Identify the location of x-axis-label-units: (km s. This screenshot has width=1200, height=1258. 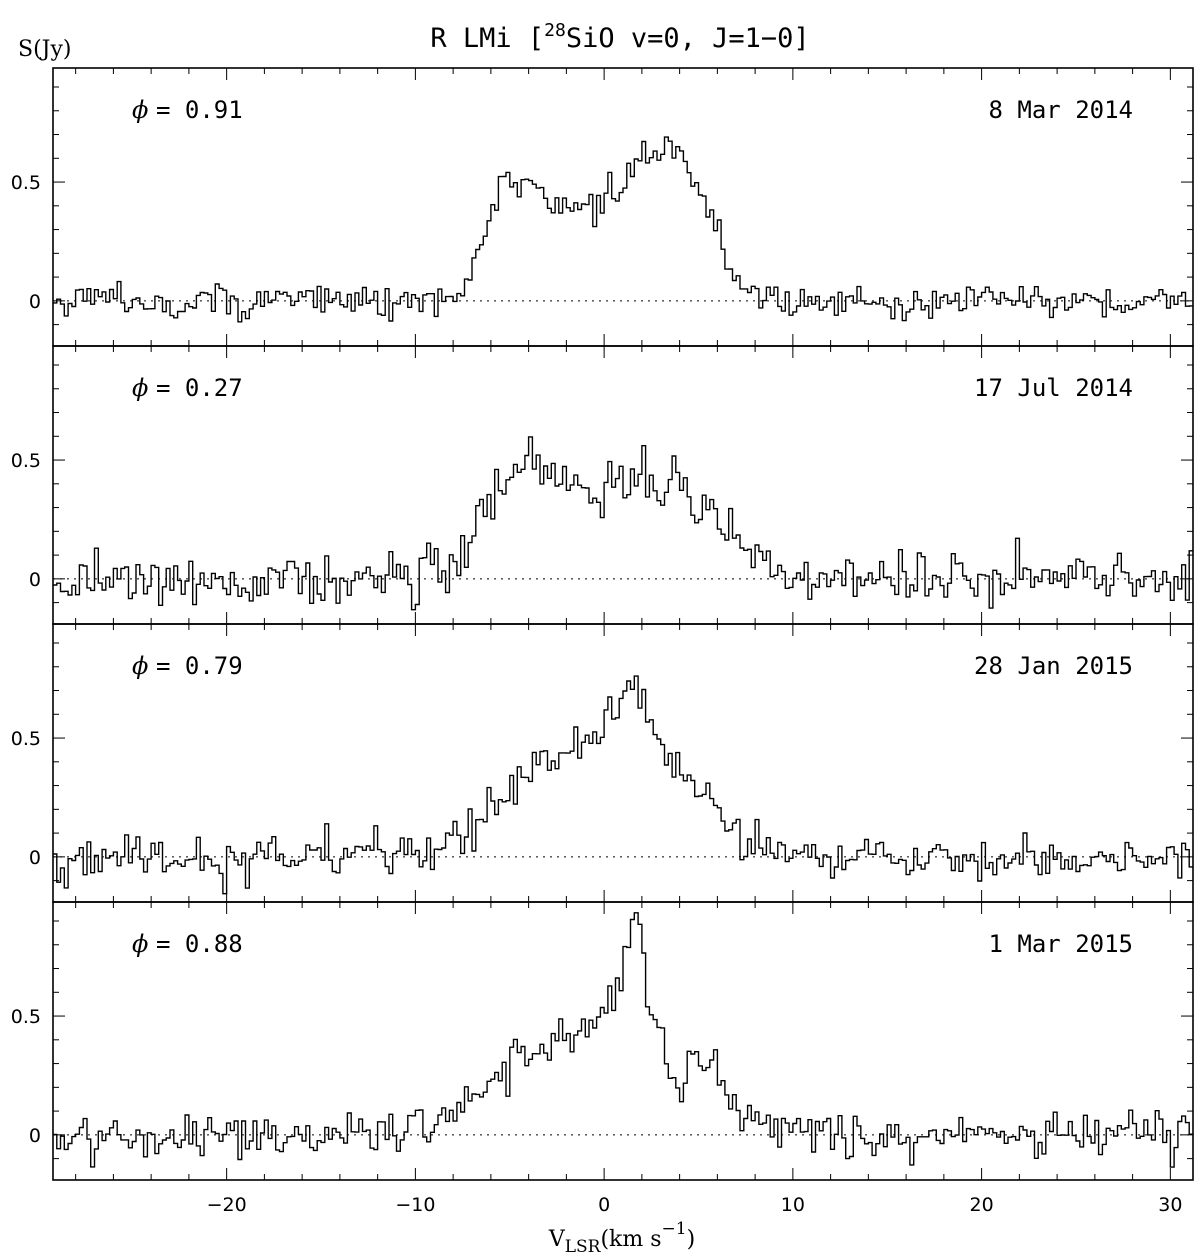
(630, 1239).